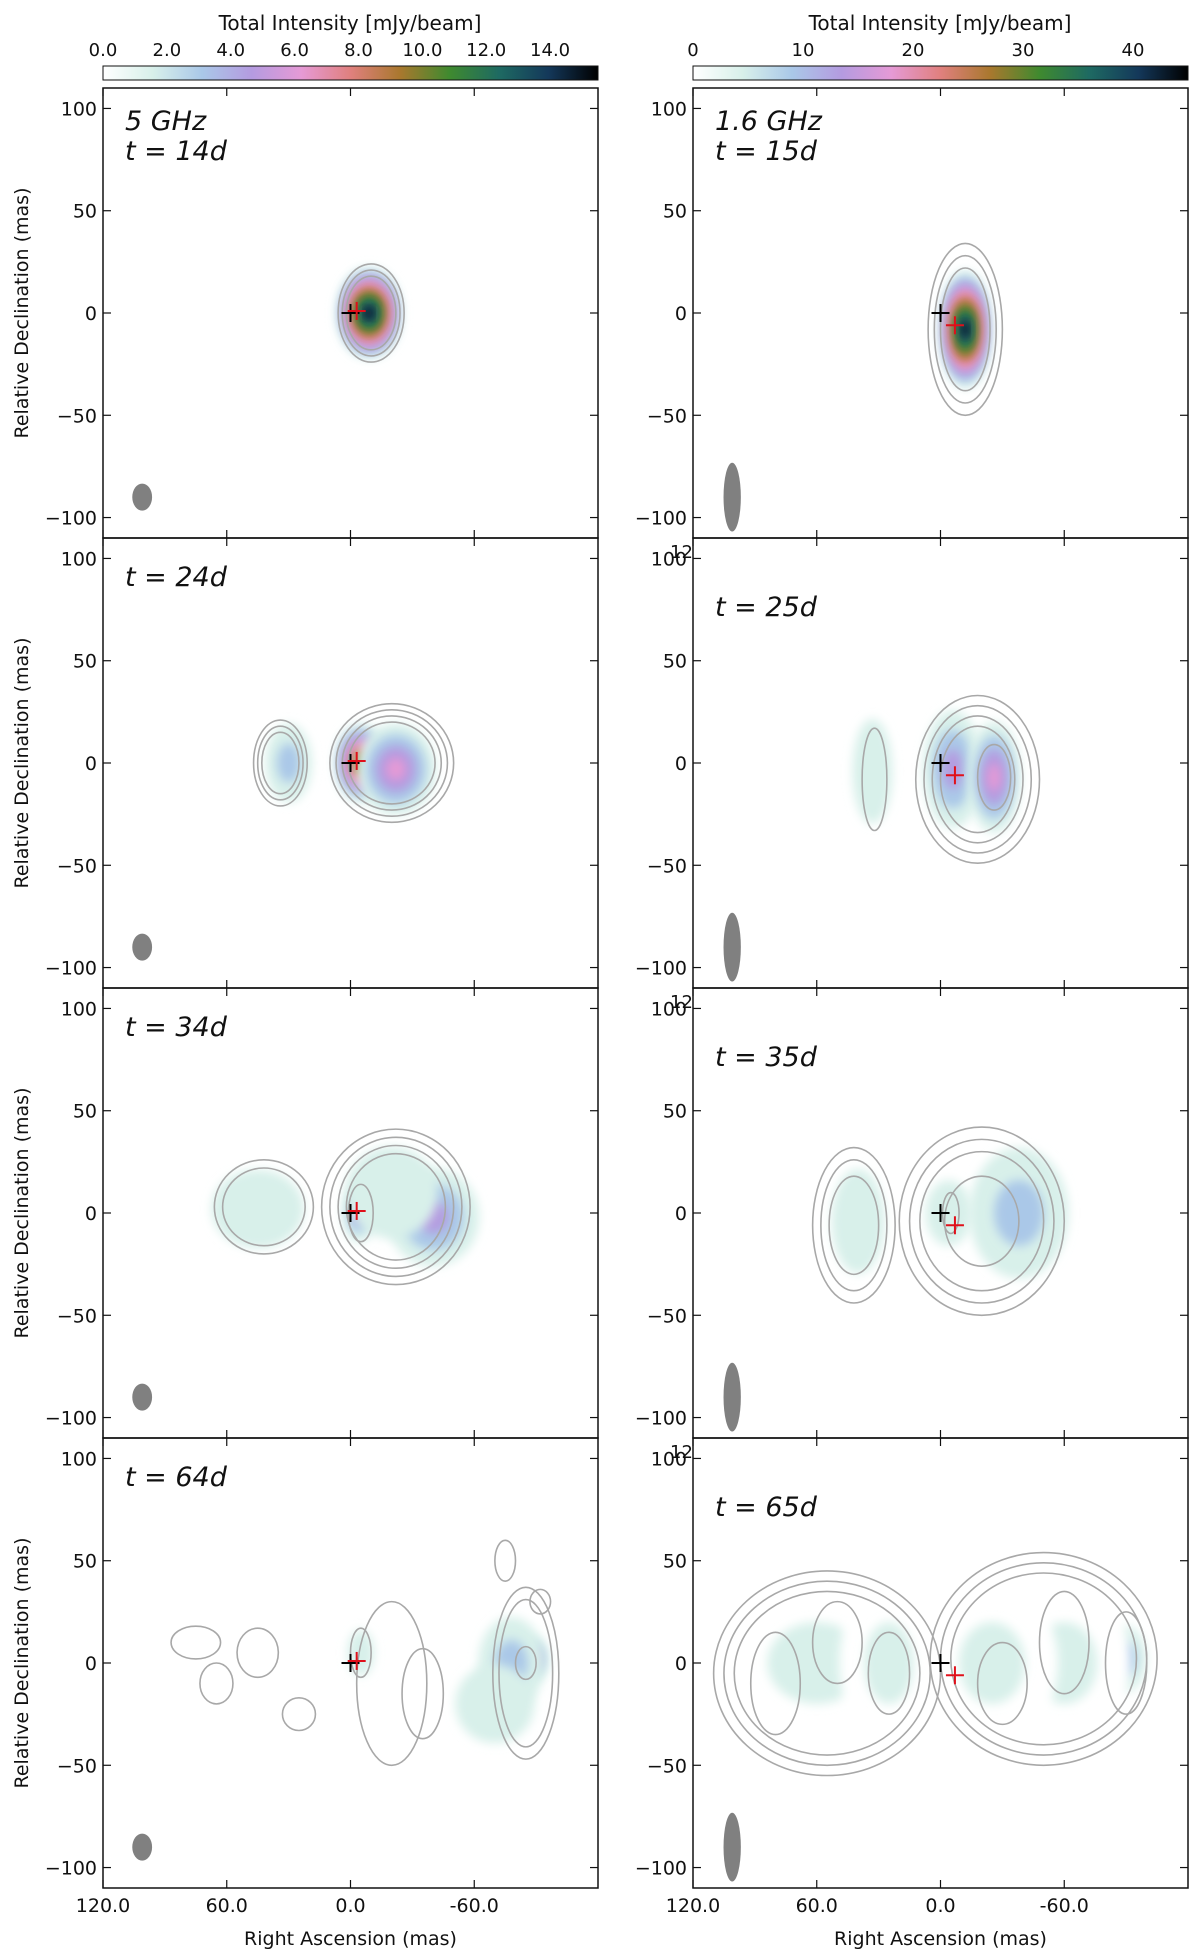 This screenshot has height=1953, width=1200. I want to click on panel-3: t = 24d, so click(350, 763).